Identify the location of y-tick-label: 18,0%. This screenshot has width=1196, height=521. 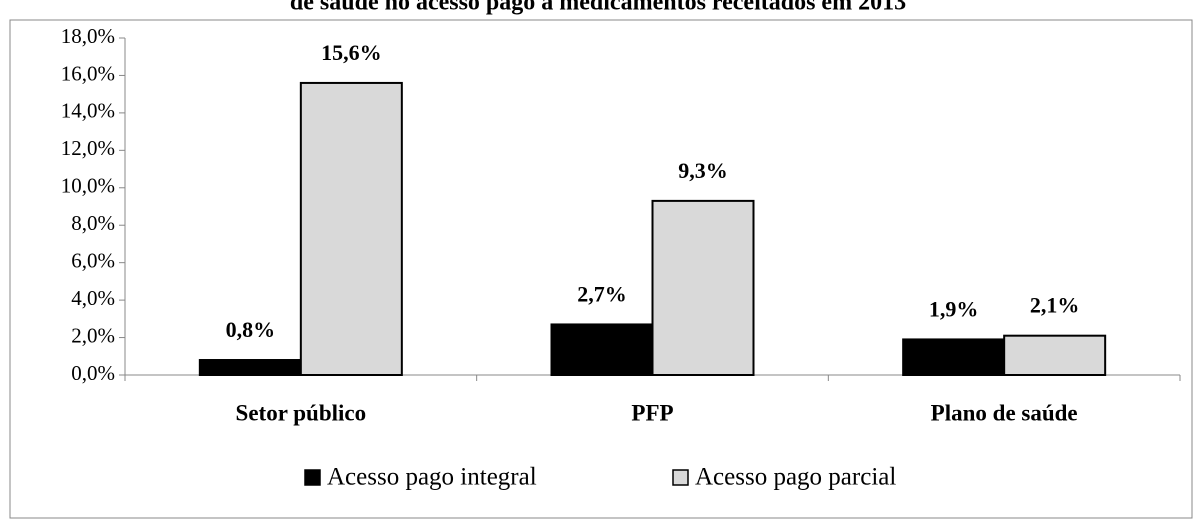
(88, 36).